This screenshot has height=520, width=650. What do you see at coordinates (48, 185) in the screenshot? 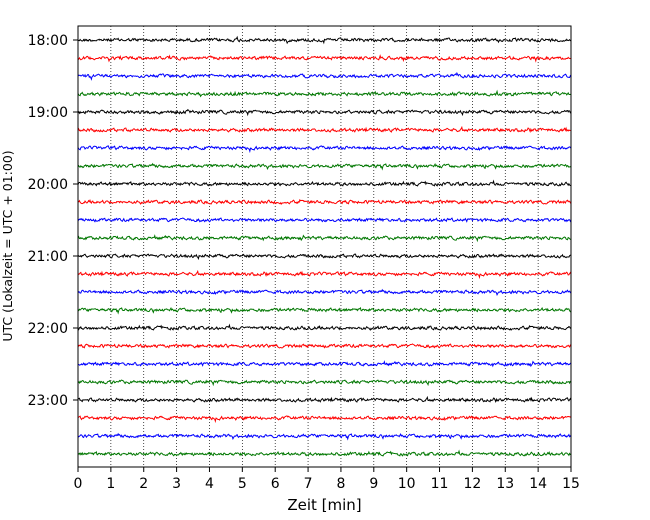
I see `y-tick-label: 20:00` at bounding box center [48, 185].